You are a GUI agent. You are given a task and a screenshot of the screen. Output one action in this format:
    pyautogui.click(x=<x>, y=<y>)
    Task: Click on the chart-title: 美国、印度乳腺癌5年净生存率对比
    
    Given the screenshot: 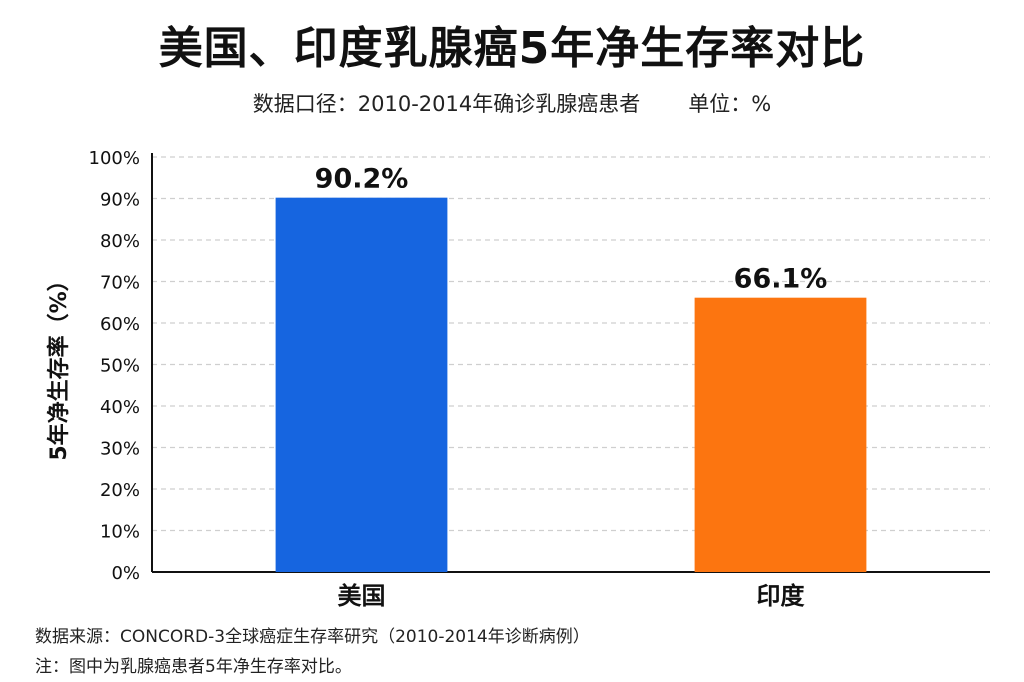 What is the action you would take?
    pyautogui.click(x=512, y=48)
    